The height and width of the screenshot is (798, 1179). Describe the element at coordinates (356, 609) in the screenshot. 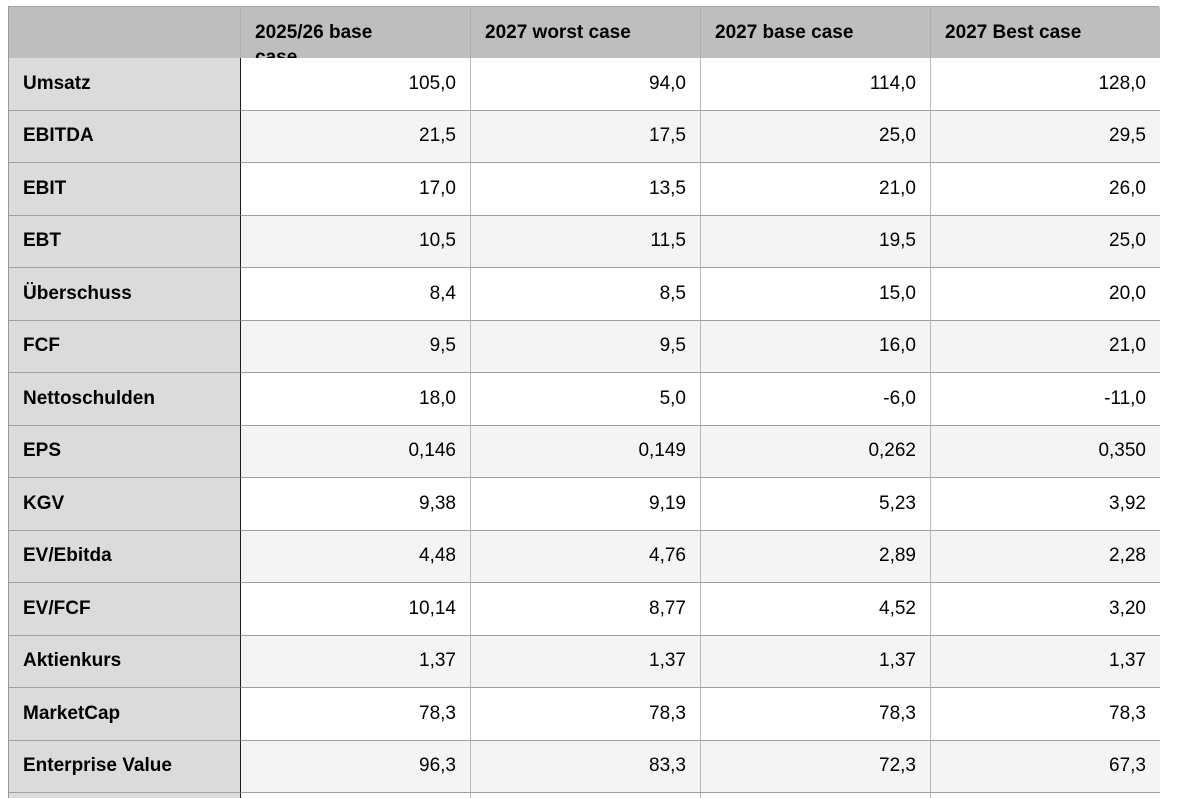

I see `value-cell: 10,14` at that location.